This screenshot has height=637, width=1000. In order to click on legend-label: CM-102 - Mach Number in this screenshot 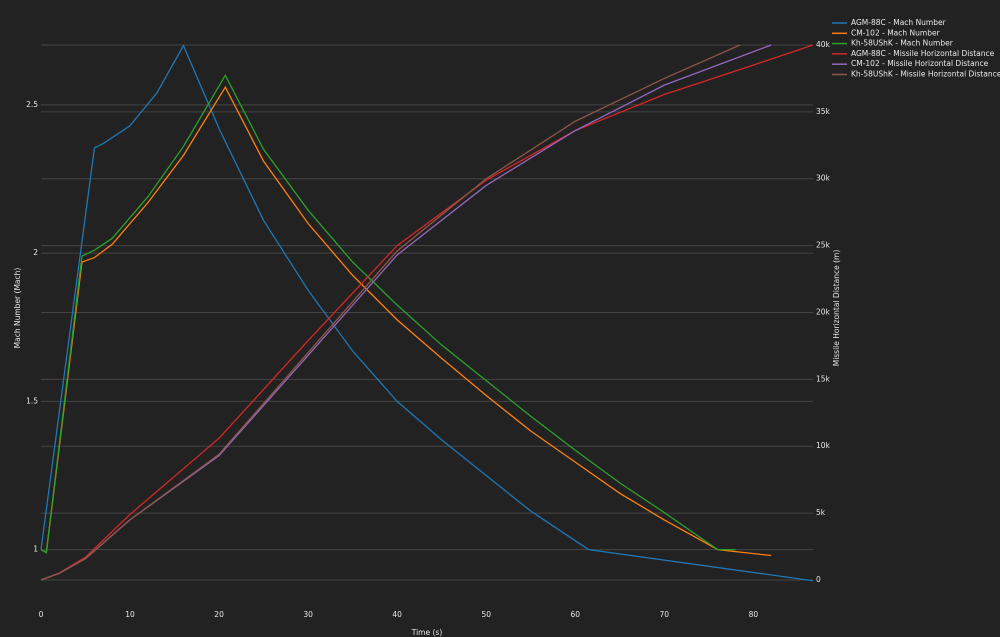, I will do `click(896, 32)`.